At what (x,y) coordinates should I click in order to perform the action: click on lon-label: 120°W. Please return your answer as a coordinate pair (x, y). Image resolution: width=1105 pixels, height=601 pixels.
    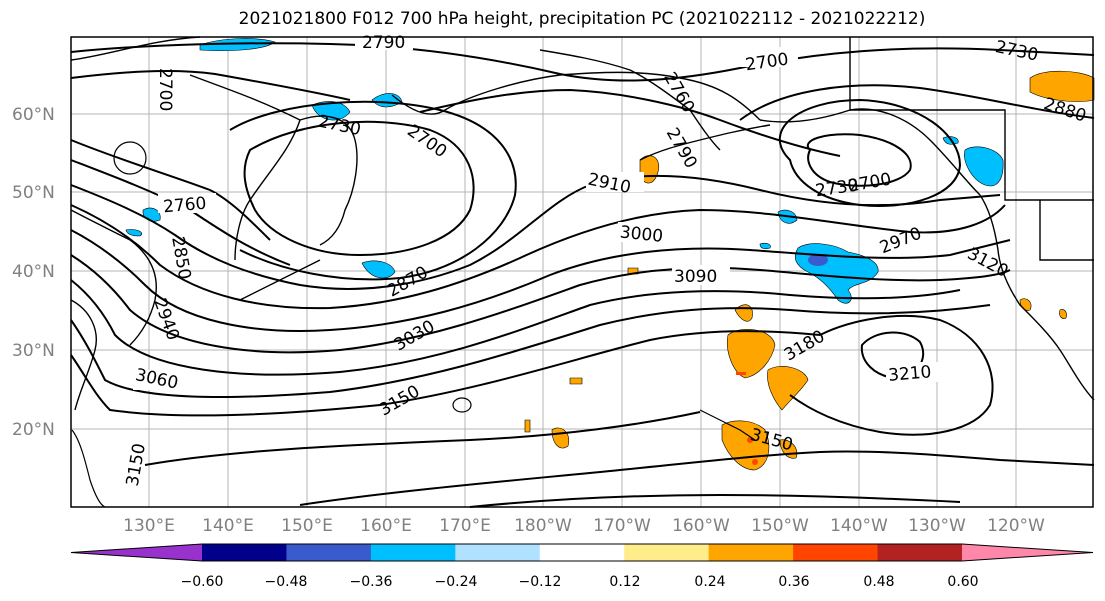
    Looking at the image, I should click on (1016, 526).